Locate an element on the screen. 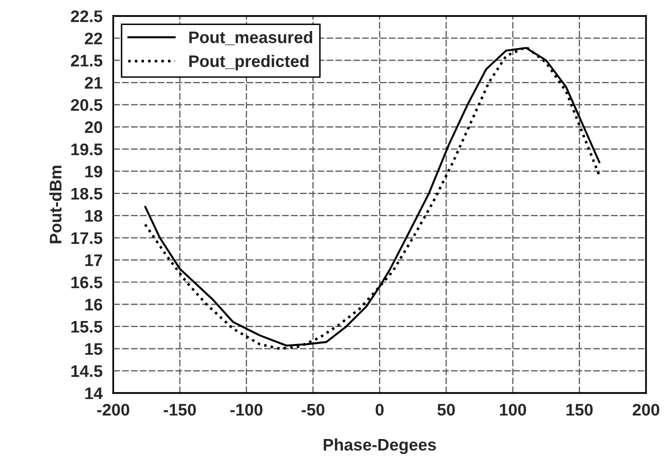 This screenshot has width=666, height=457. y-tick-label: 14.5 is located at coordinates (86, 371).